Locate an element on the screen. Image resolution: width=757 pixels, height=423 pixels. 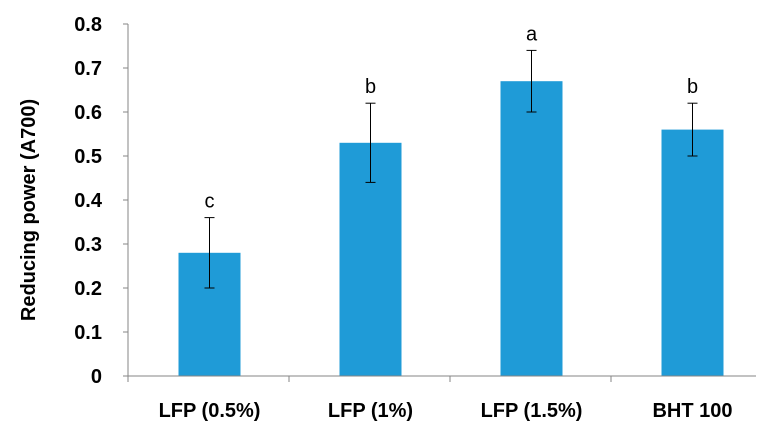
y-tick-label: 0.2 is located at coordinates (88, 289).